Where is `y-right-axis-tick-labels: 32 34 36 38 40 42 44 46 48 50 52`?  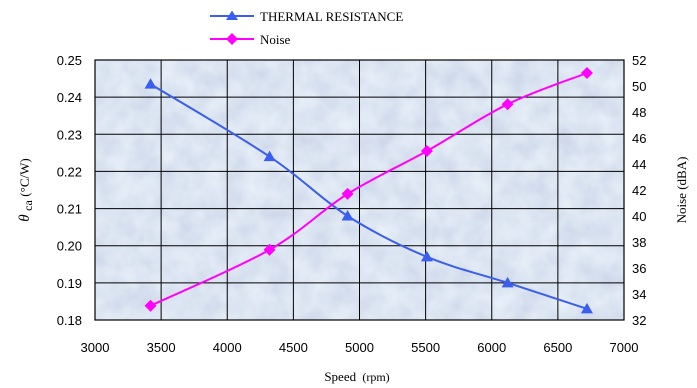 y-right-axis-tick-labels: 32 34 36 38 40 42 44 46 48 50 52 is located at coordinates (639, 190).